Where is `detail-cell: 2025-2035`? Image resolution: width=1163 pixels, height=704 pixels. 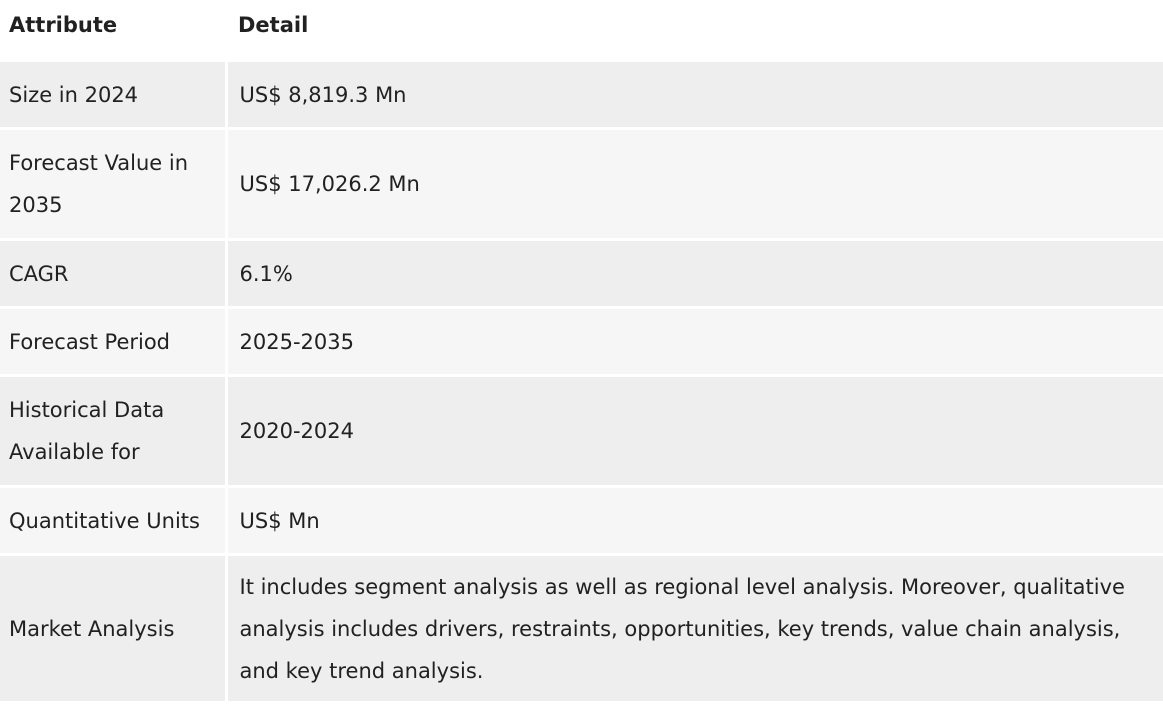 detail-cell: 2025-2035 is located at coordinates (694, 341).